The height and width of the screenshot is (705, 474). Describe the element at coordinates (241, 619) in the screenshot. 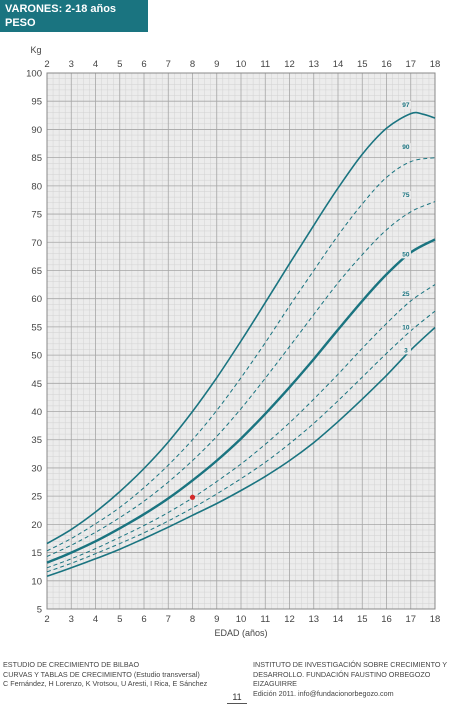

I see `x-tick-label: 10` at that location.